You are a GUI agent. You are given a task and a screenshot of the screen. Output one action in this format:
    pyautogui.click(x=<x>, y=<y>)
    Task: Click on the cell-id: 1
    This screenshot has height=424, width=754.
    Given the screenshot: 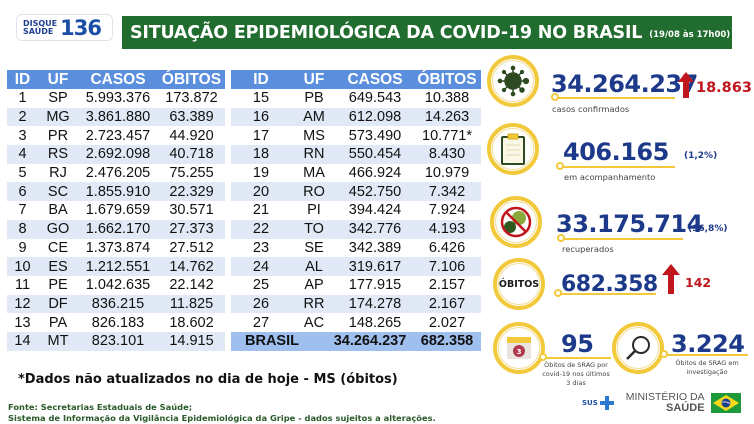 What is the action you would take?
    pyautogui.click(x=22, y=98)
    